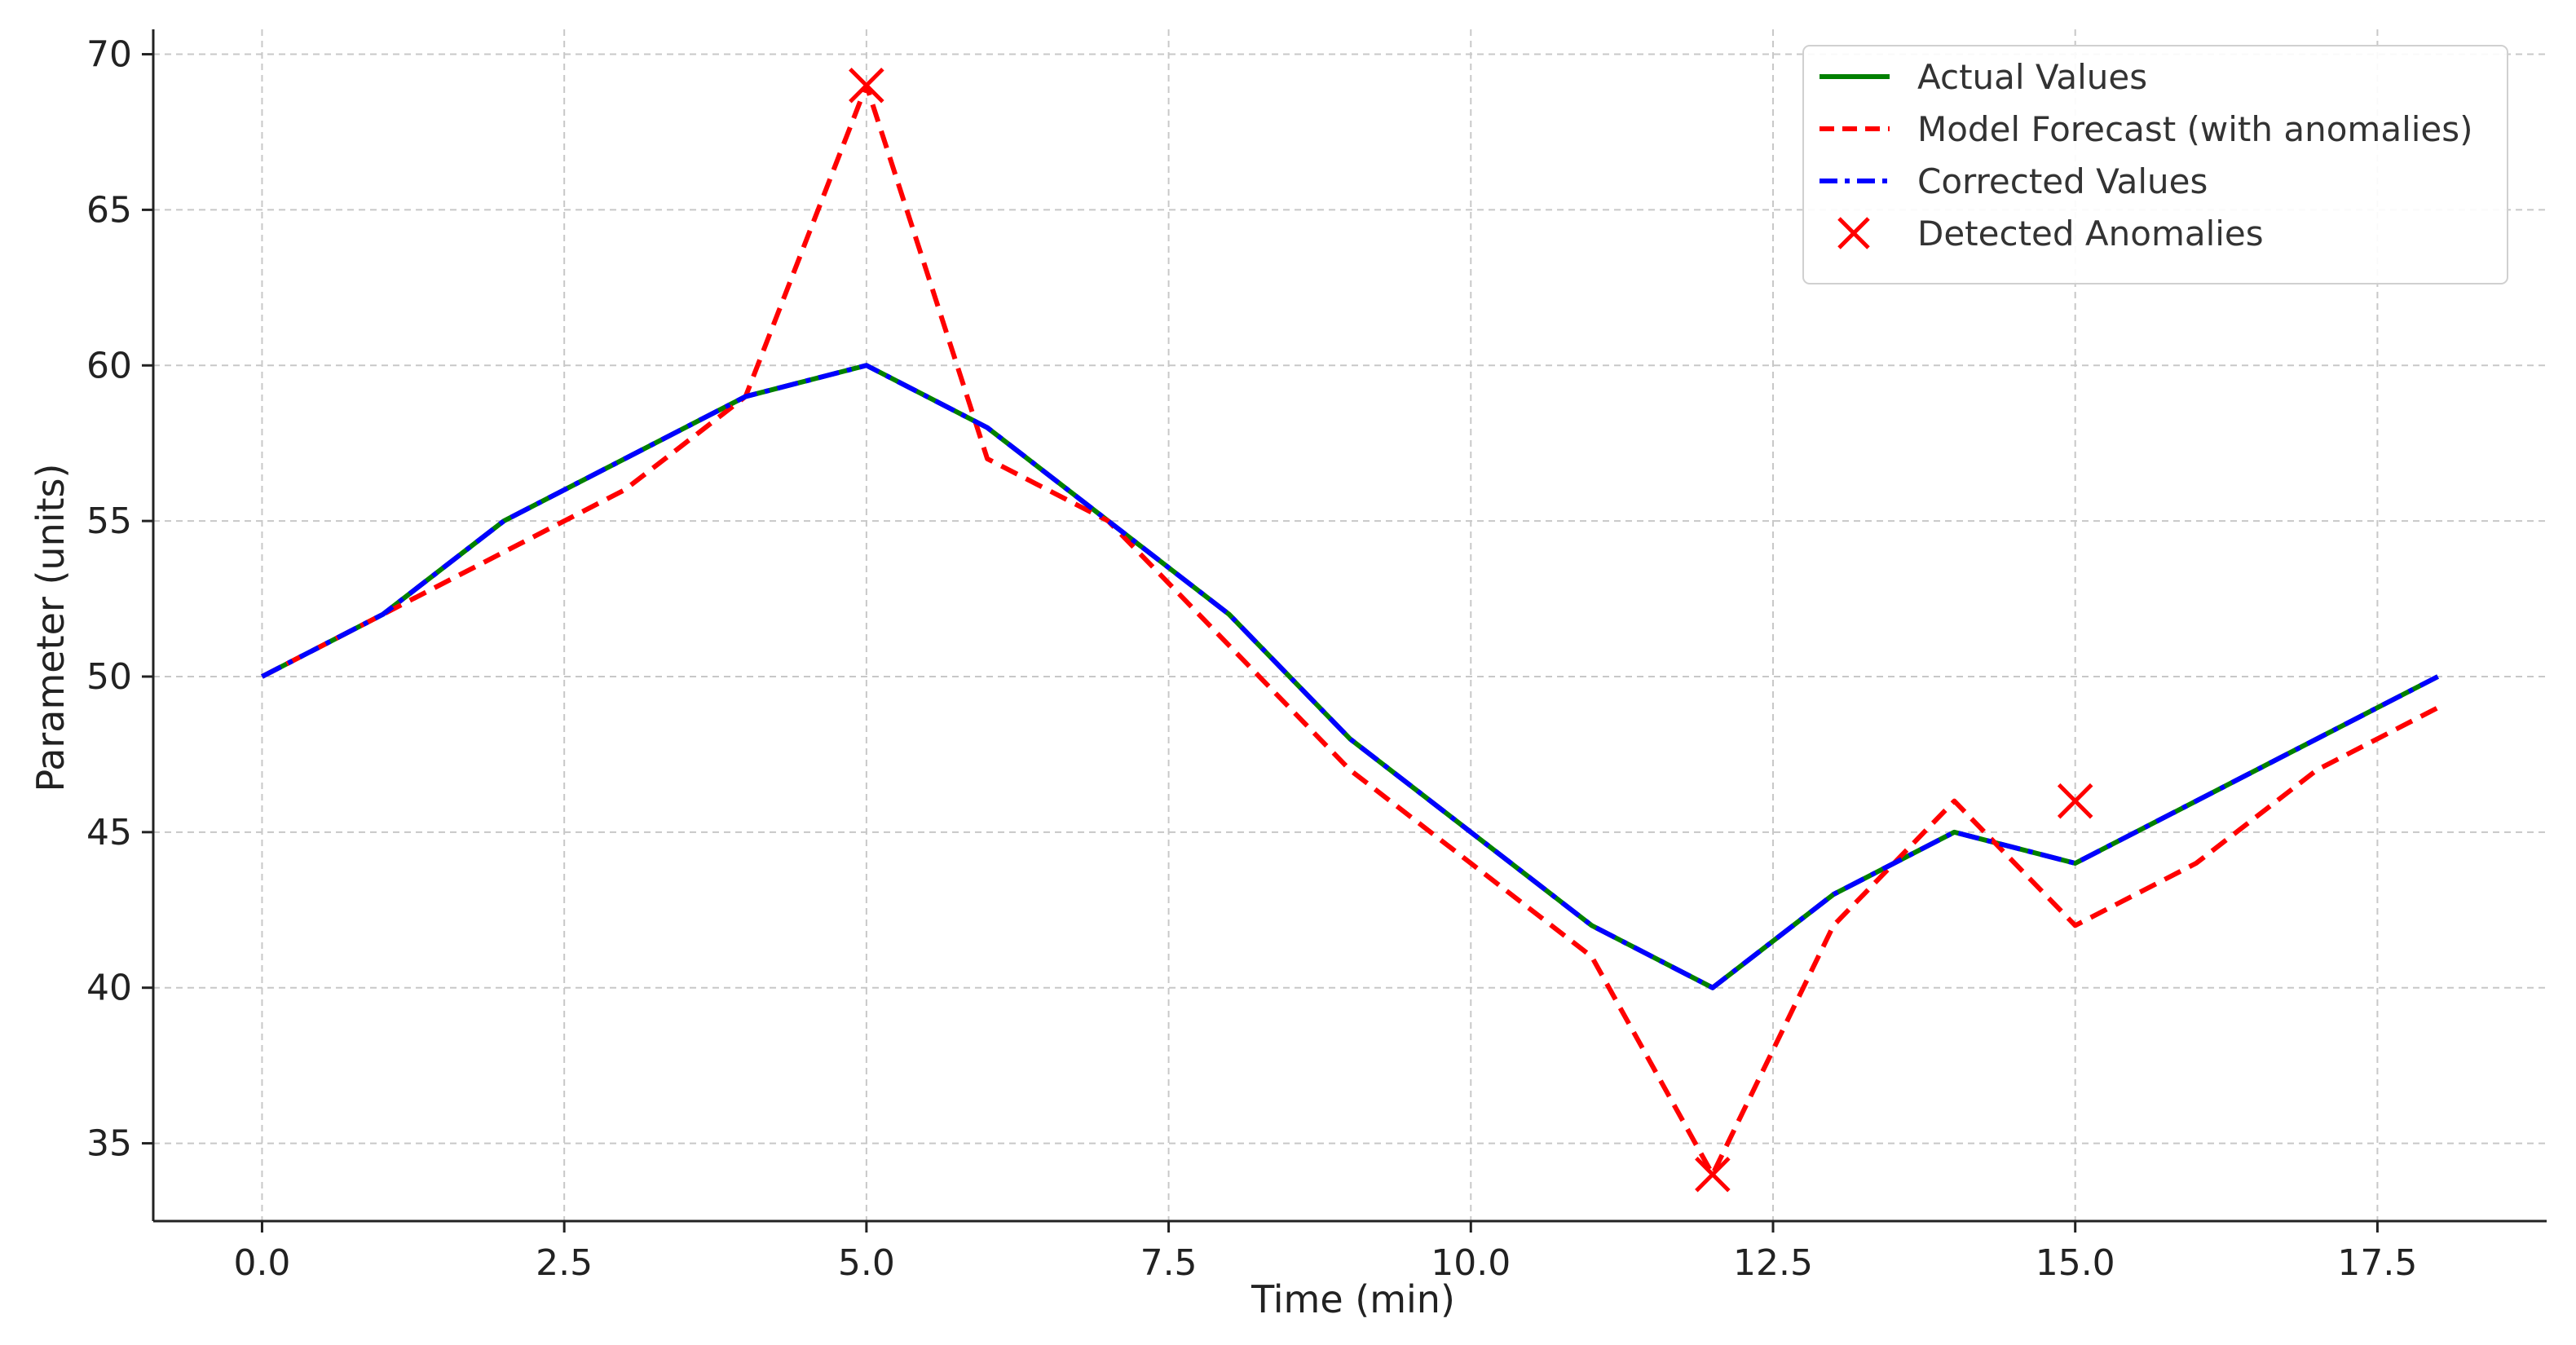 This screenshot has width=2576, height=1345. What do you see at coordinates (2075, 1263) in the screenshot?
I see `x-tick-label: 15.0` at bounding box center [2075, 1263].